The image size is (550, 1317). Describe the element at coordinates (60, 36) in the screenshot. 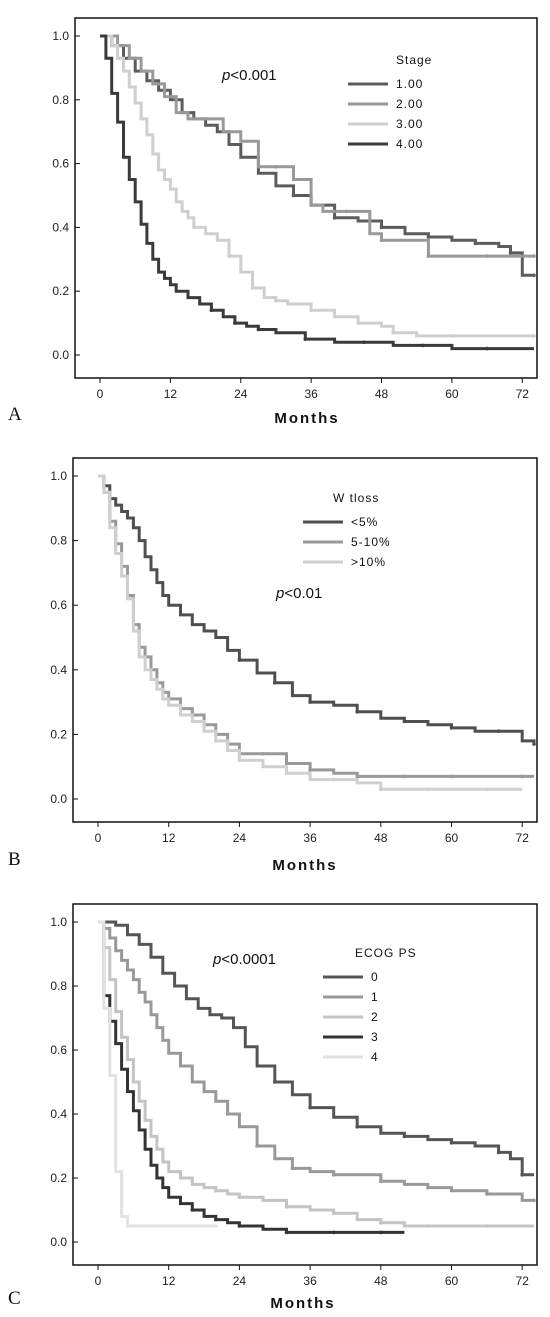

I see `y-tick-label: 1.0` at that location.